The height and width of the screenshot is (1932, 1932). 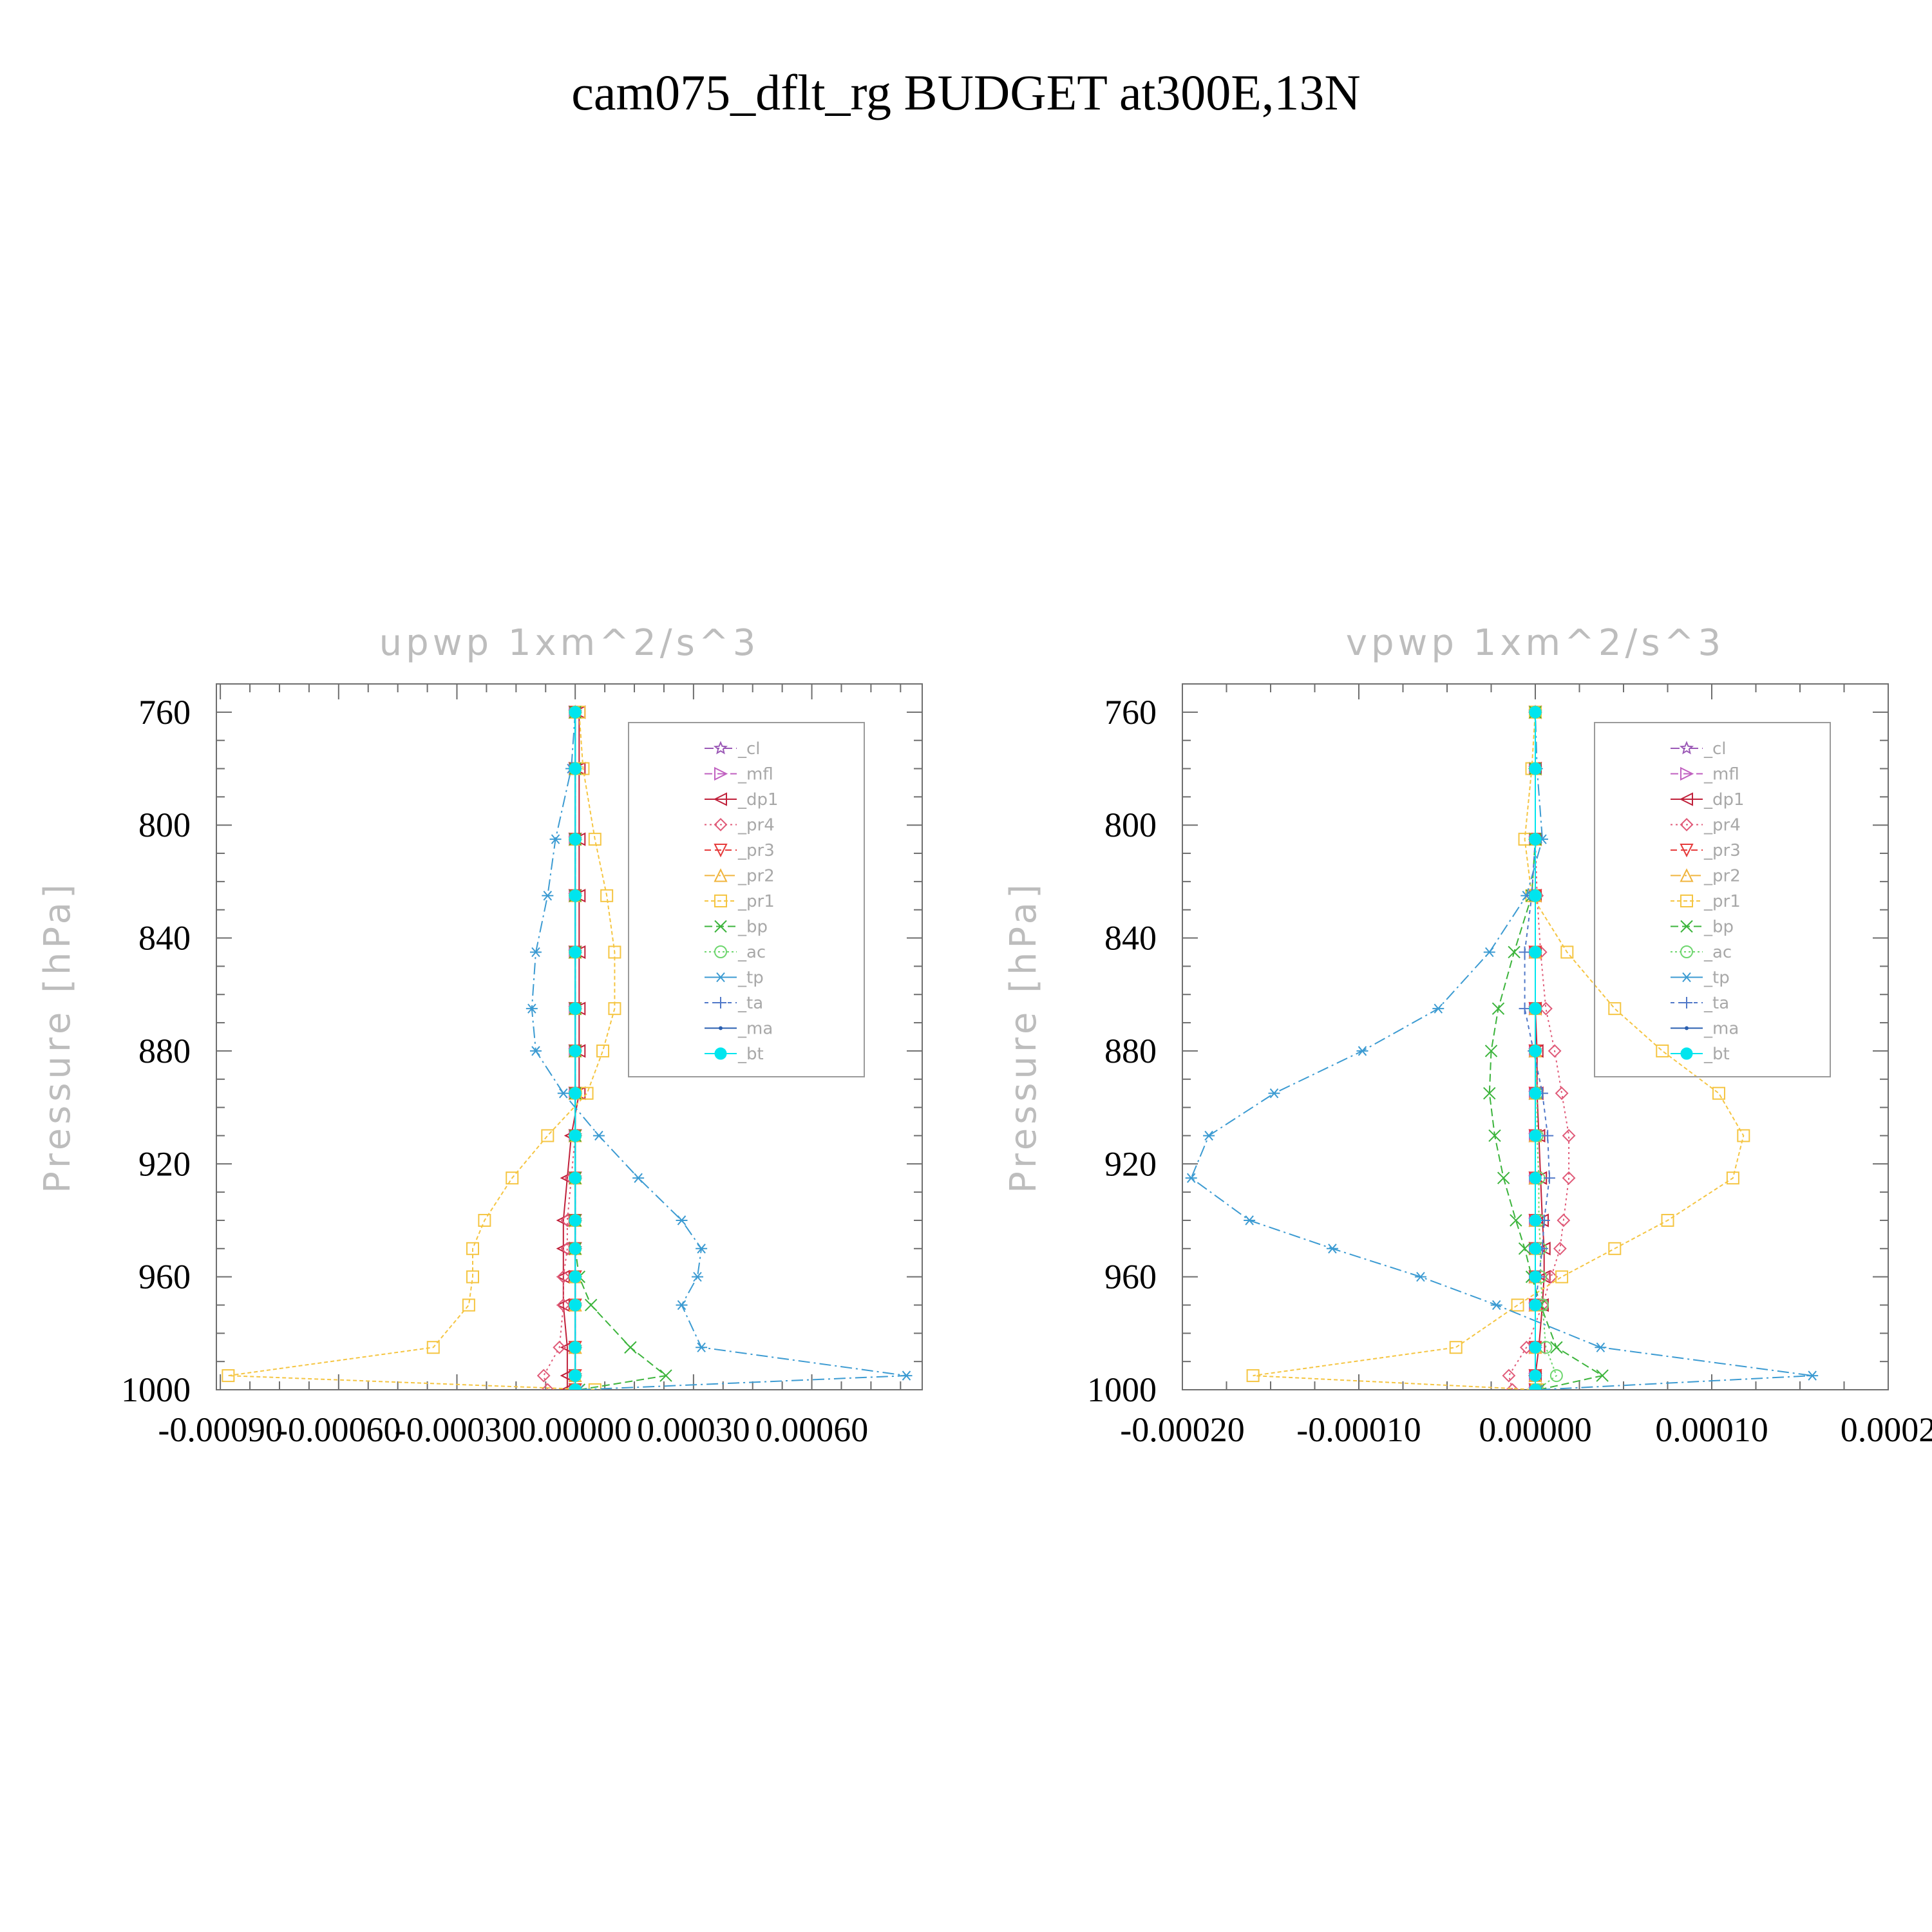 I want to click on legend-label_bt: _bt, so click(x=1717, y=1054).